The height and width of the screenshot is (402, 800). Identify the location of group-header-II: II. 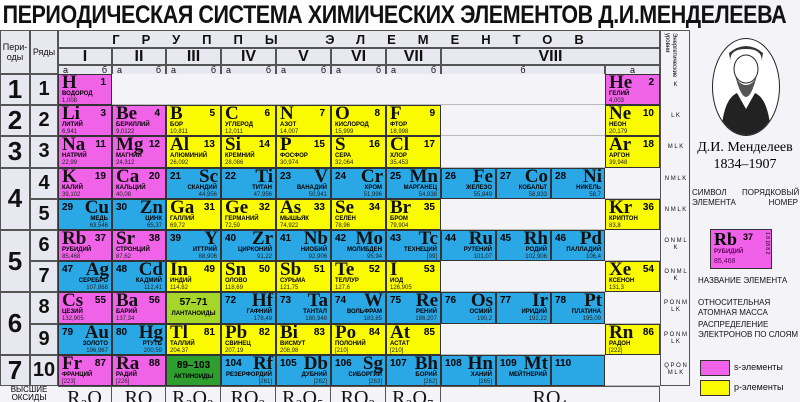
(139, 56).